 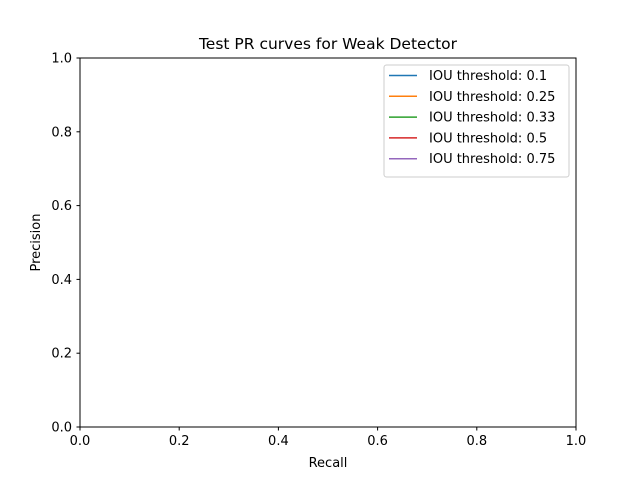 I want to click on legend-box, so click(x=476, y=121).